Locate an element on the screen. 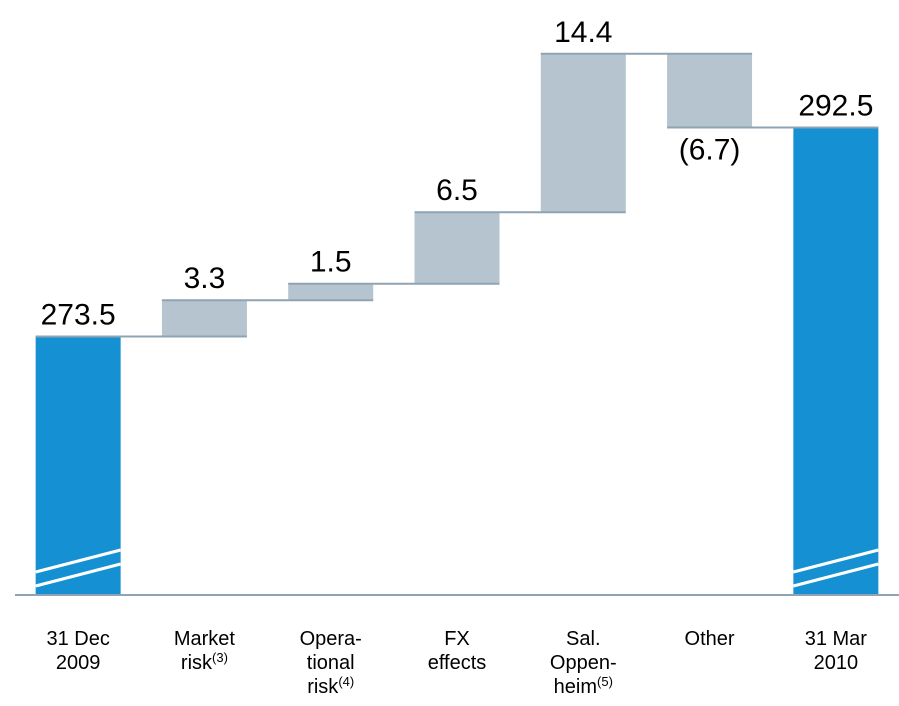 The image size is (899, 706). label-line: FX is located at coordinates (457, 639).